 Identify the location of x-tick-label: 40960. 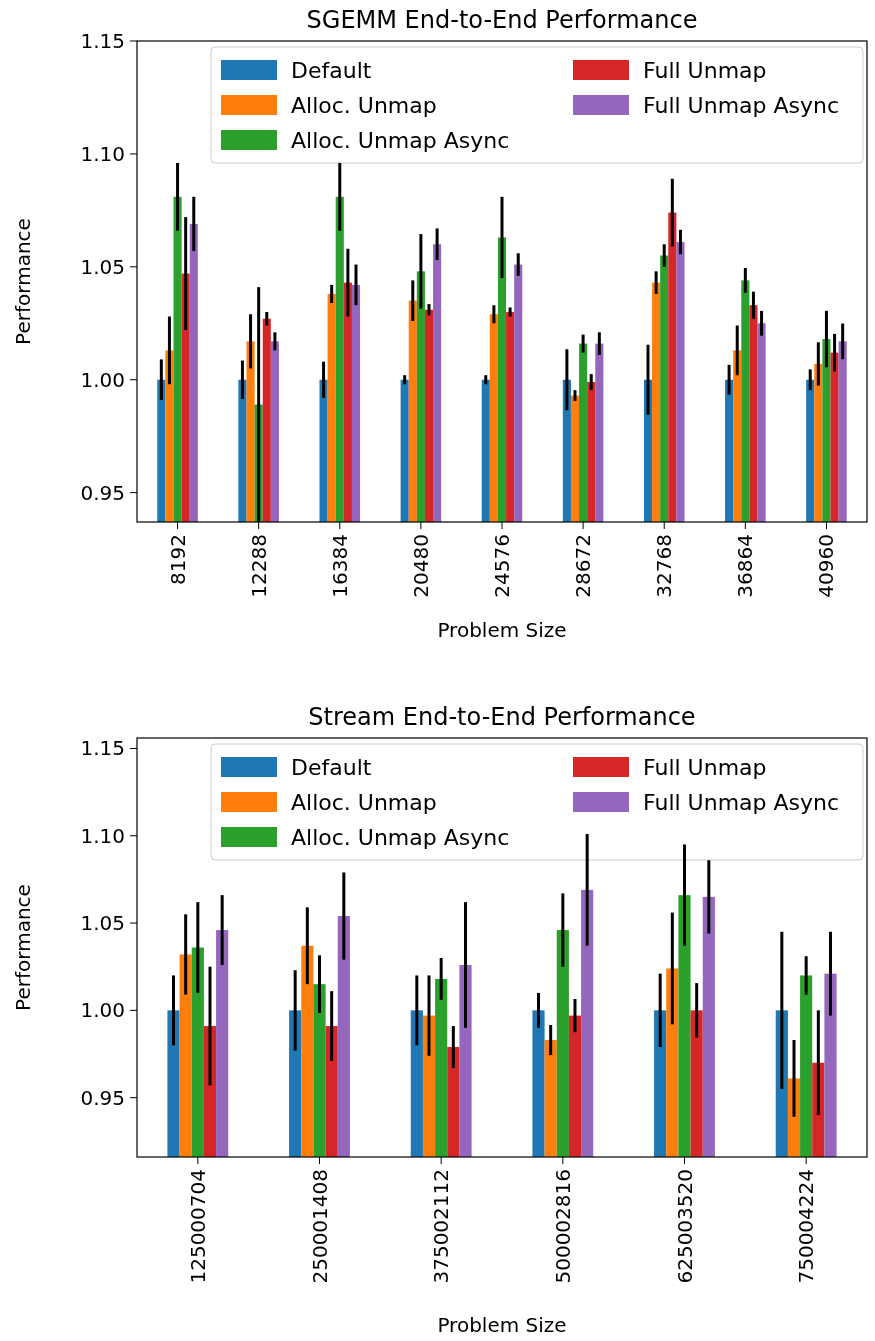
(826, 566).